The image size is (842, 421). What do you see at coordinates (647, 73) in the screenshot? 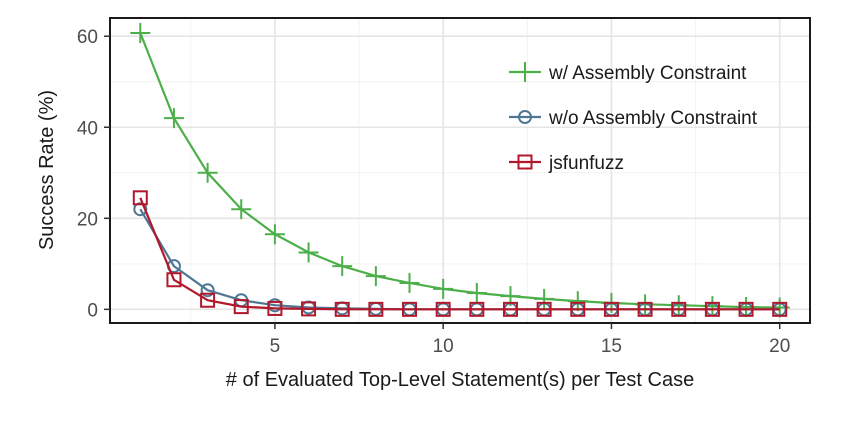
I see `legend-label: w/ Assembly Constraint` at bounding box center [647, 73].